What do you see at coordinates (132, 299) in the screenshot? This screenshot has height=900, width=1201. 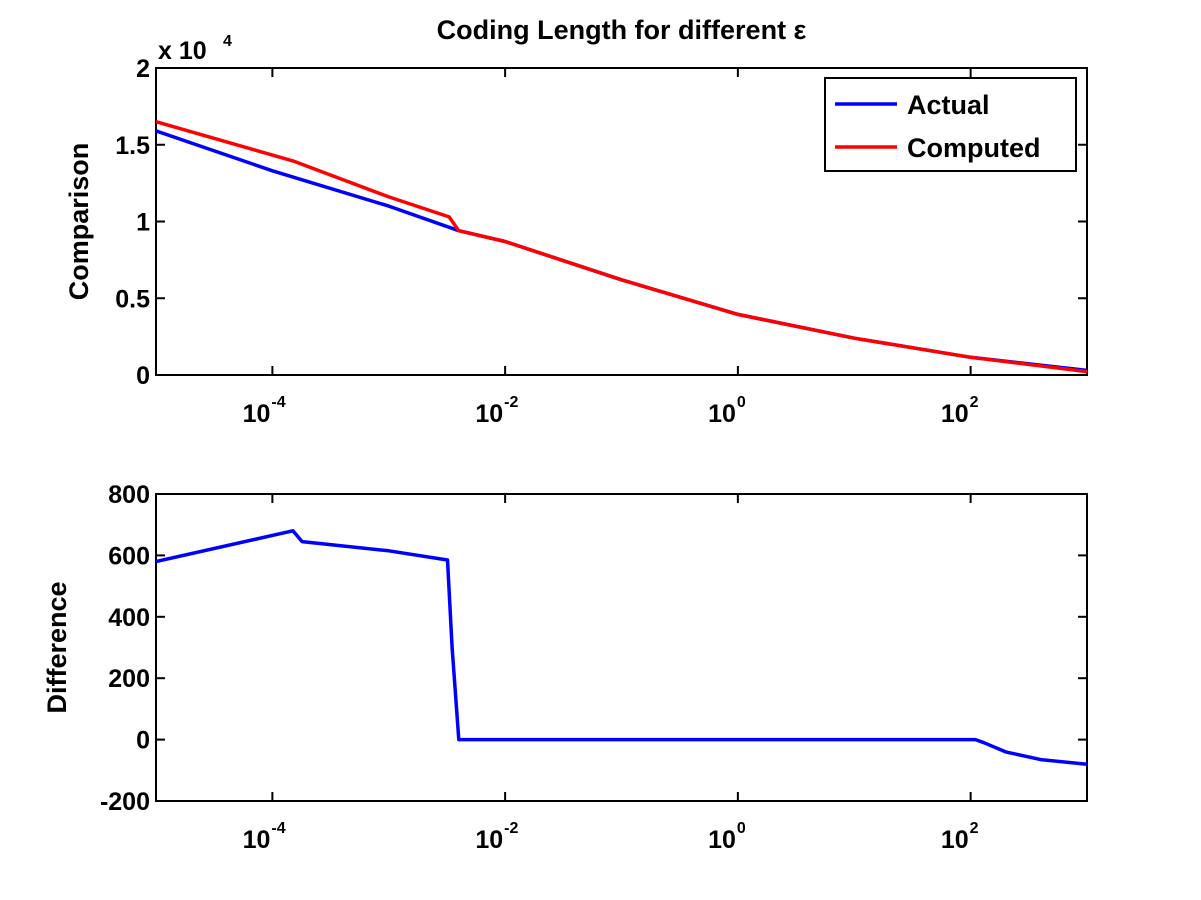 I see `y-tick-label: 0.5` at bounding box center [132, 299].